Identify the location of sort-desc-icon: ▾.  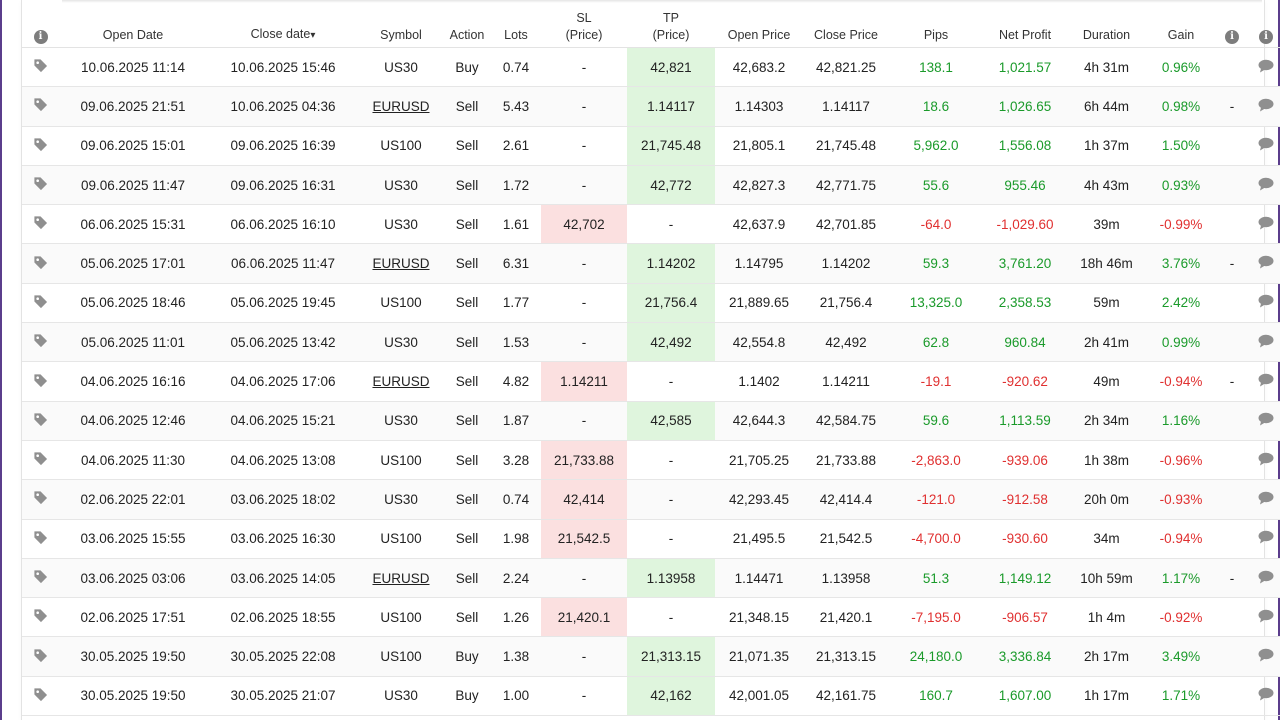
(313, 35).